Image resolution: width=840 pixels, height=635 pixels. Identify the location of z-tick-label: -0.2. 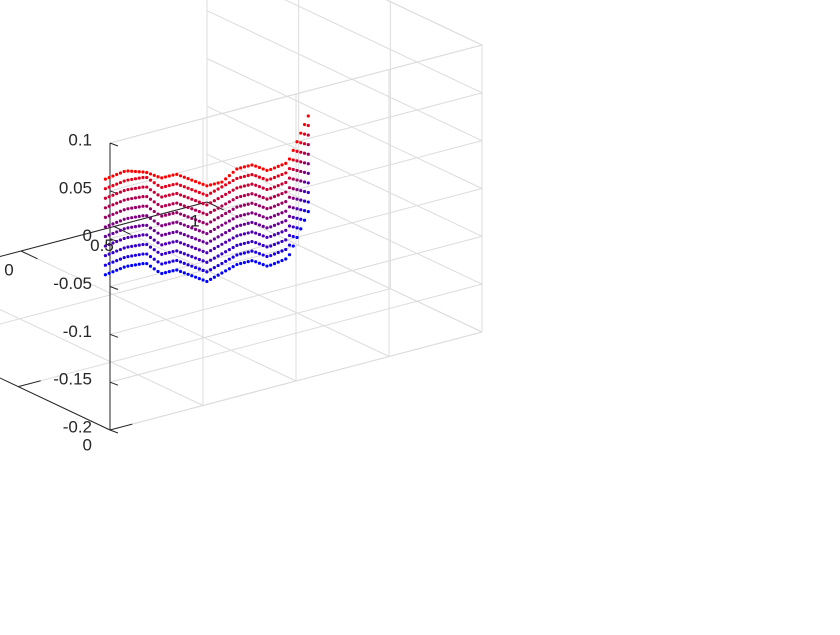
(77, 426).